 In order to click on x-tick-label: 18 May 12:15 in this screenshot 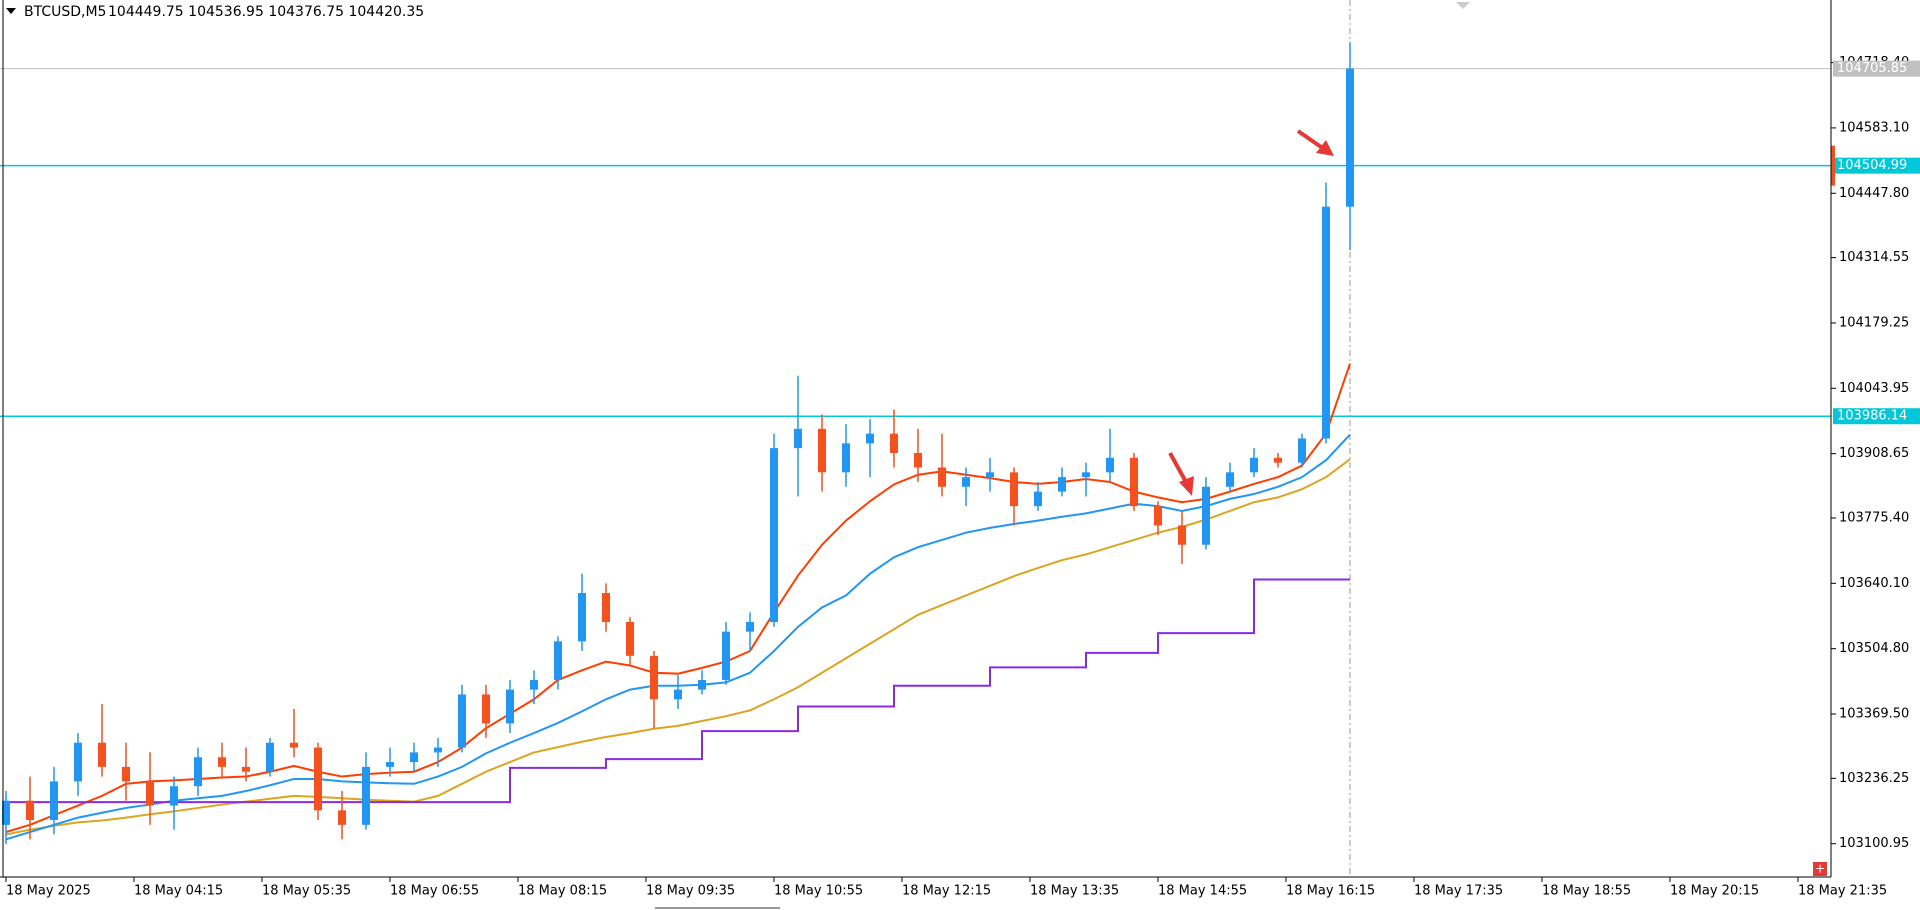, I will do `click(946, 891)`.